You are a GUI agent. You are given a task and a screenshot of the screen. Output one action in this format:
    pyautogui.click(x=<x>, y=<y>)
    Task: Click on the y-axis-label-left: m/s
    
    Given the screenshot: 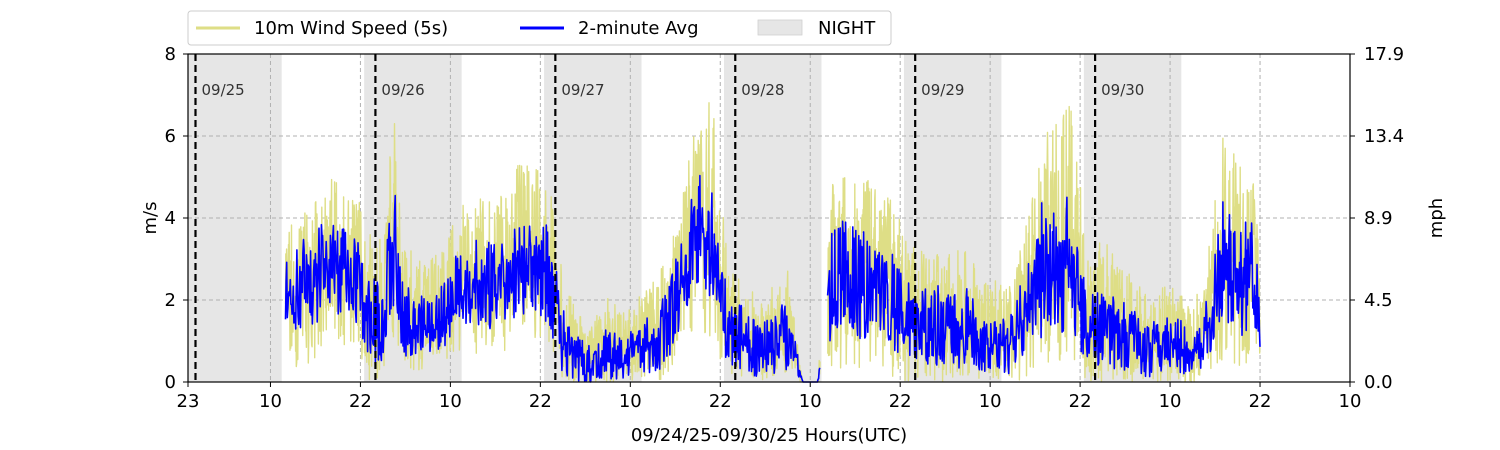 What is the action you would take?
    pyautogui.click(x=150, y=218)
    